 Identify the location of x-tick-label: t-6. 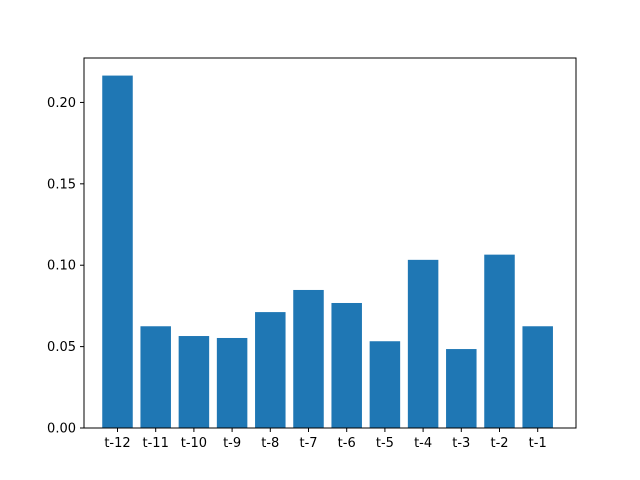
(347, 443).